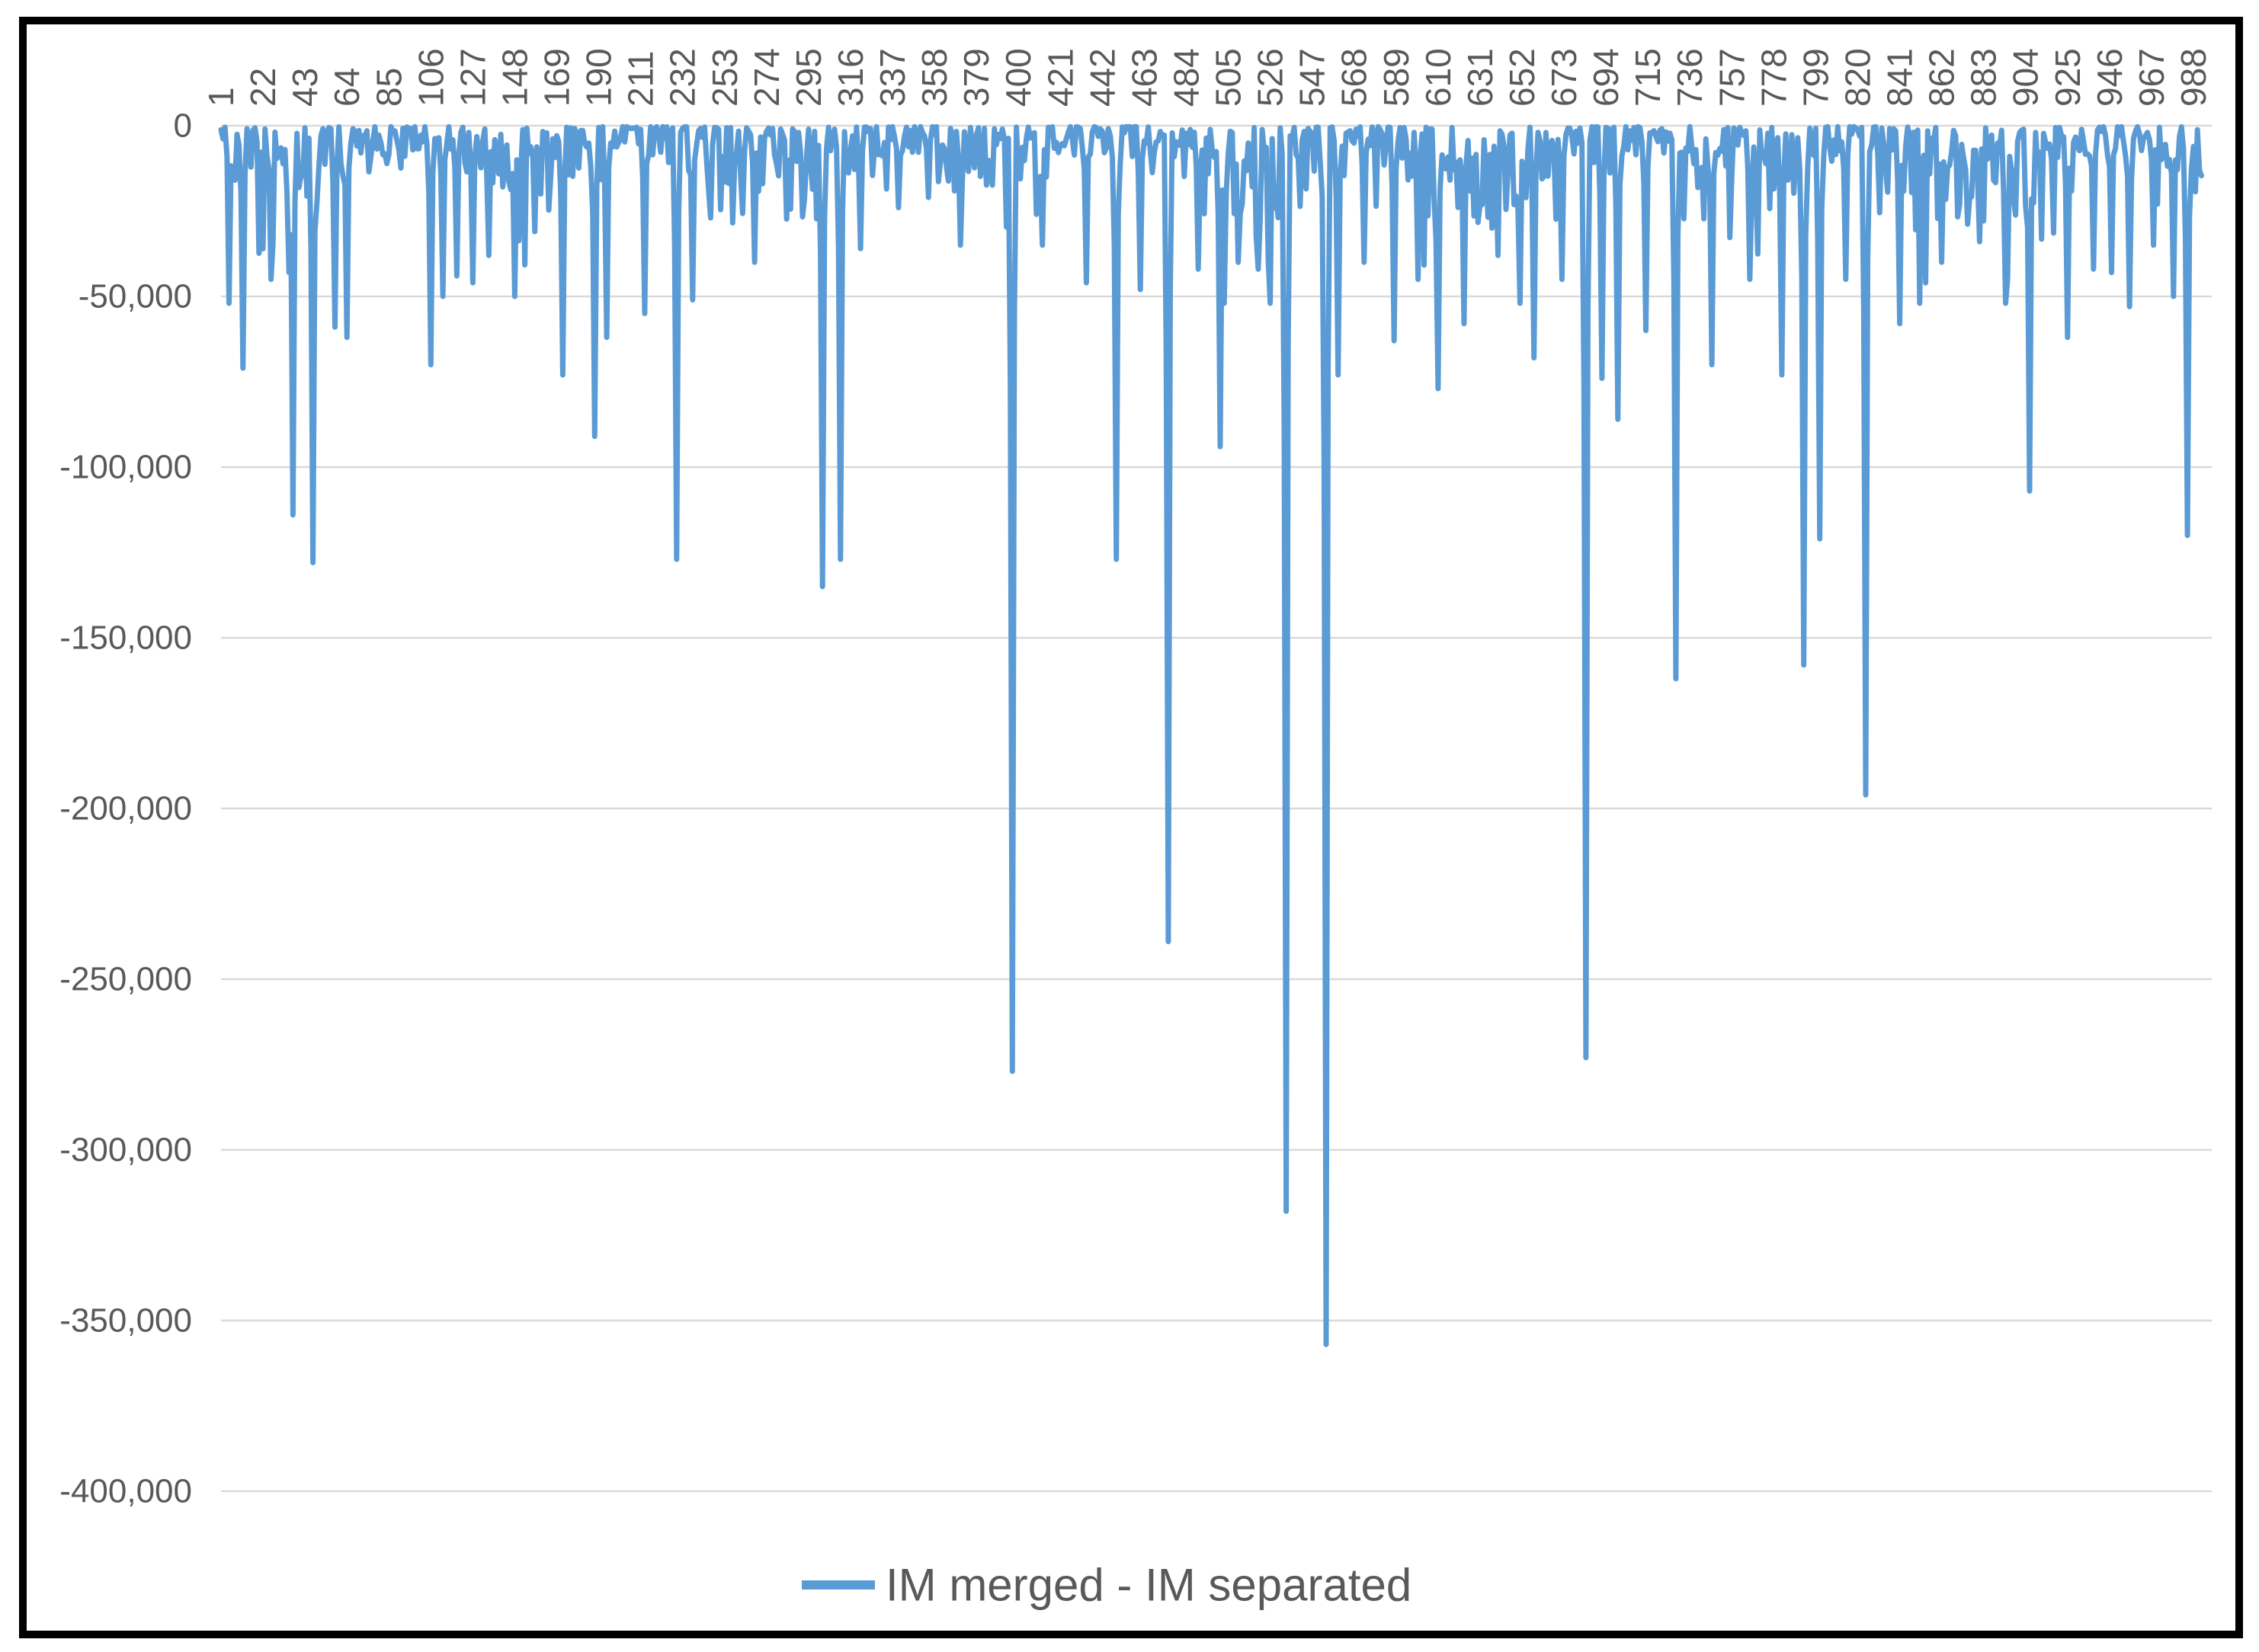 This screenshot has height=1652, width=2259. What do you see at coordinates (1984, 77) in the screenshot?
I see `svg-text: 883` at bounding box center [1984, 77].